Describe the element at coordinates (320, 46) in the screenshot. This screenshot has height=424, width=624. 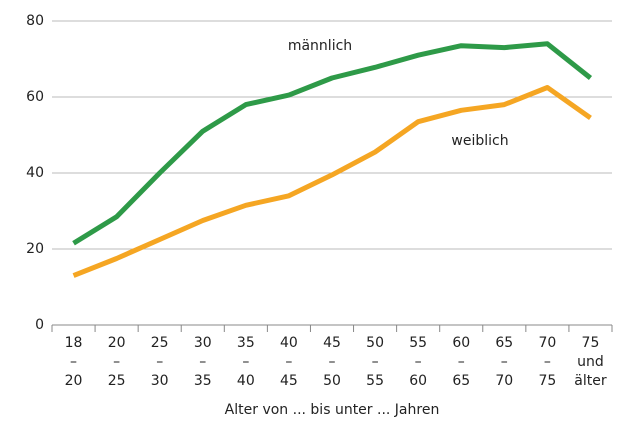
I see `series-label: männlich` at that location.